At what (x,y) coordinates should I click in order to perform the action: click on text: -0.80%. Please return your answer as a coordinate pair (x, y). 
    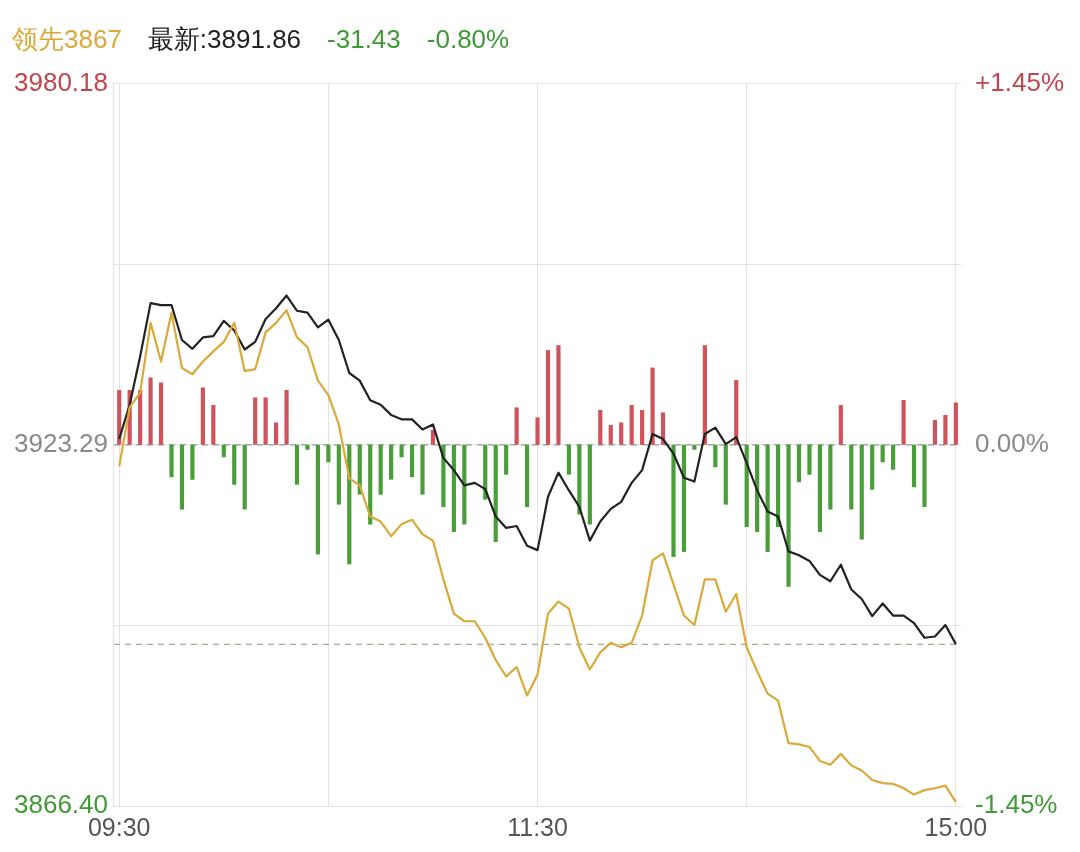
    Looking at the image, I should click on (468, 39).